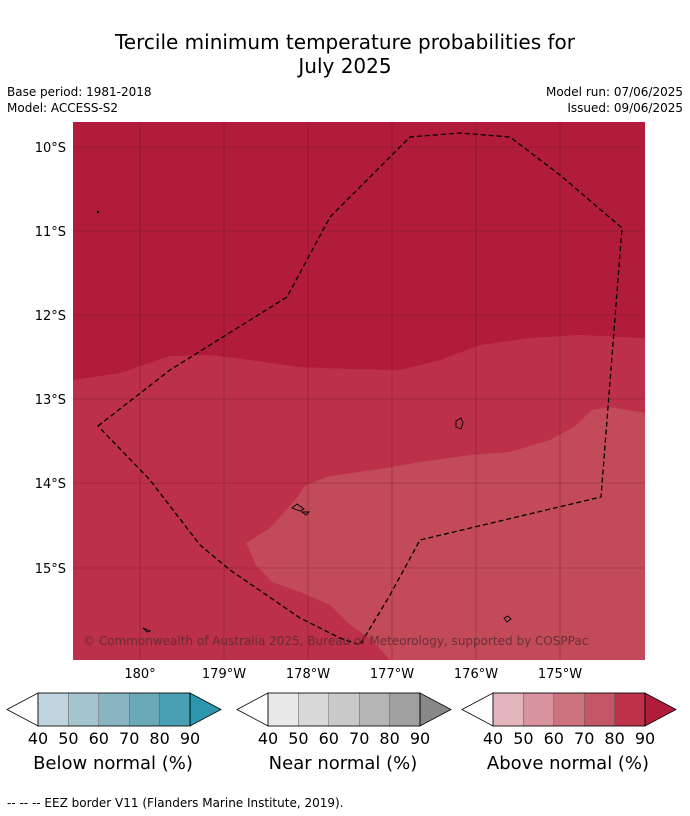 The height and width of the screenshot is (816, 690). I want to click on above-colorbar-tick: 90, so click(645, 738).